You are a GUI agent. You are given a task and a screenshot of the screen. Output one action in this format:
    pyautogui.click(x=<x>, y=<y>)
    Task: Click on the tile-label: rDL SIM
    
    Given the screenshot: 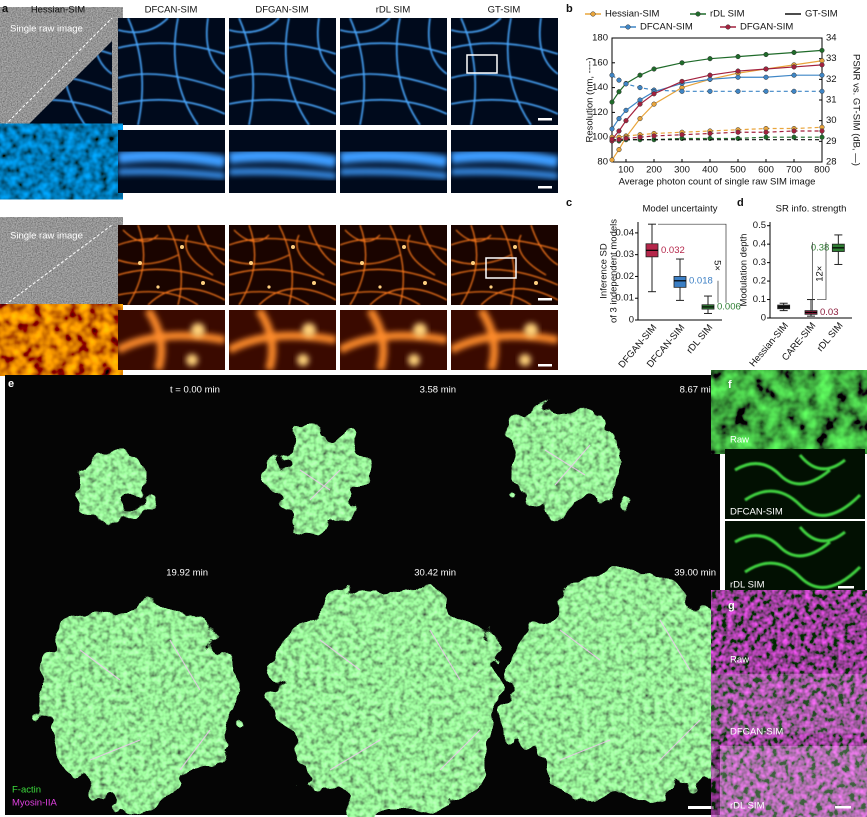 What is the action you would take?
    pyautogui.click(x=747, y=585)
    